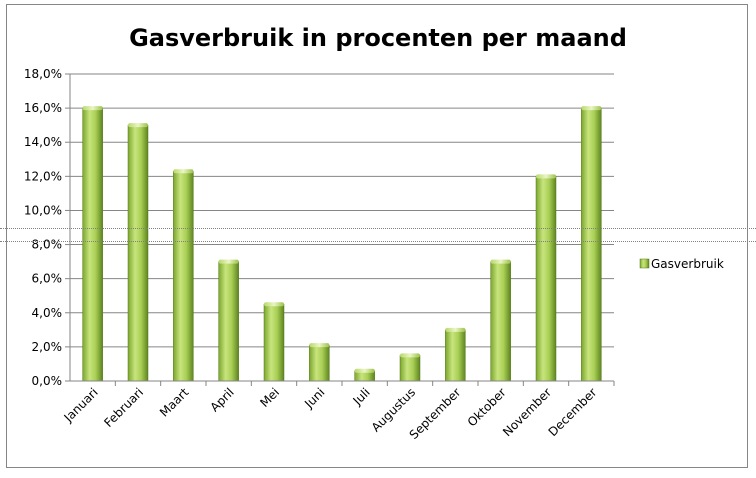  Describe the element at coordinates (644, 263) in the screenshot. I see `legend-swatch` at that location.